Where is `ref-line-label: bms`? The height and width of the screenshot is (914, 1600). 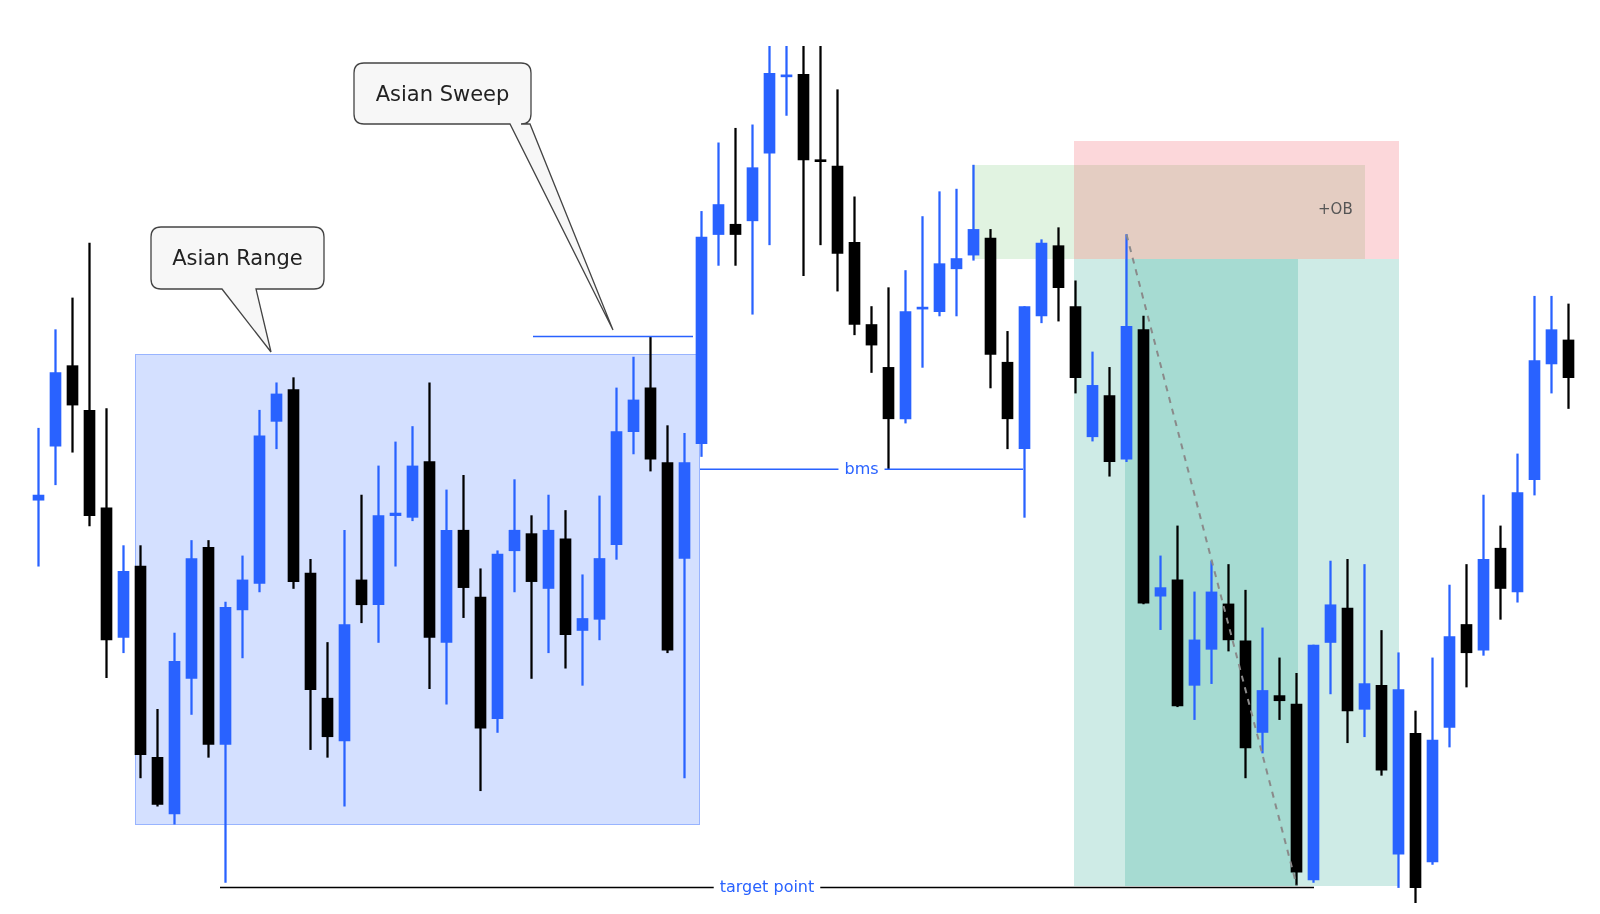
ref-line-label: bms is located at coordinates (861, 468).